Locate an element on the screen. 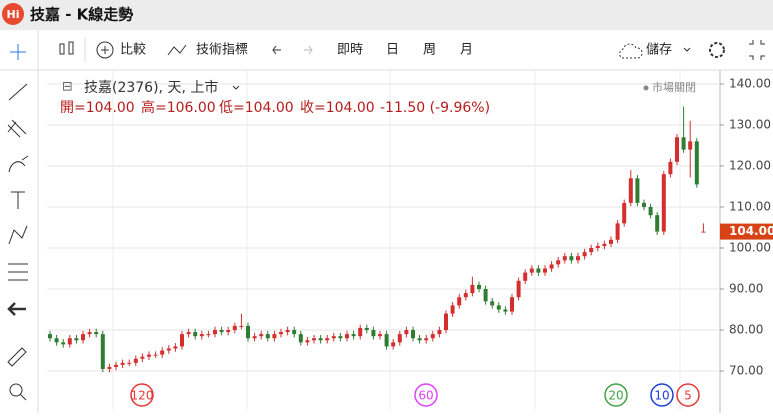 The height and width of the screenshot is (417, 773). last-price-tag is located at coordinates (746, 231).